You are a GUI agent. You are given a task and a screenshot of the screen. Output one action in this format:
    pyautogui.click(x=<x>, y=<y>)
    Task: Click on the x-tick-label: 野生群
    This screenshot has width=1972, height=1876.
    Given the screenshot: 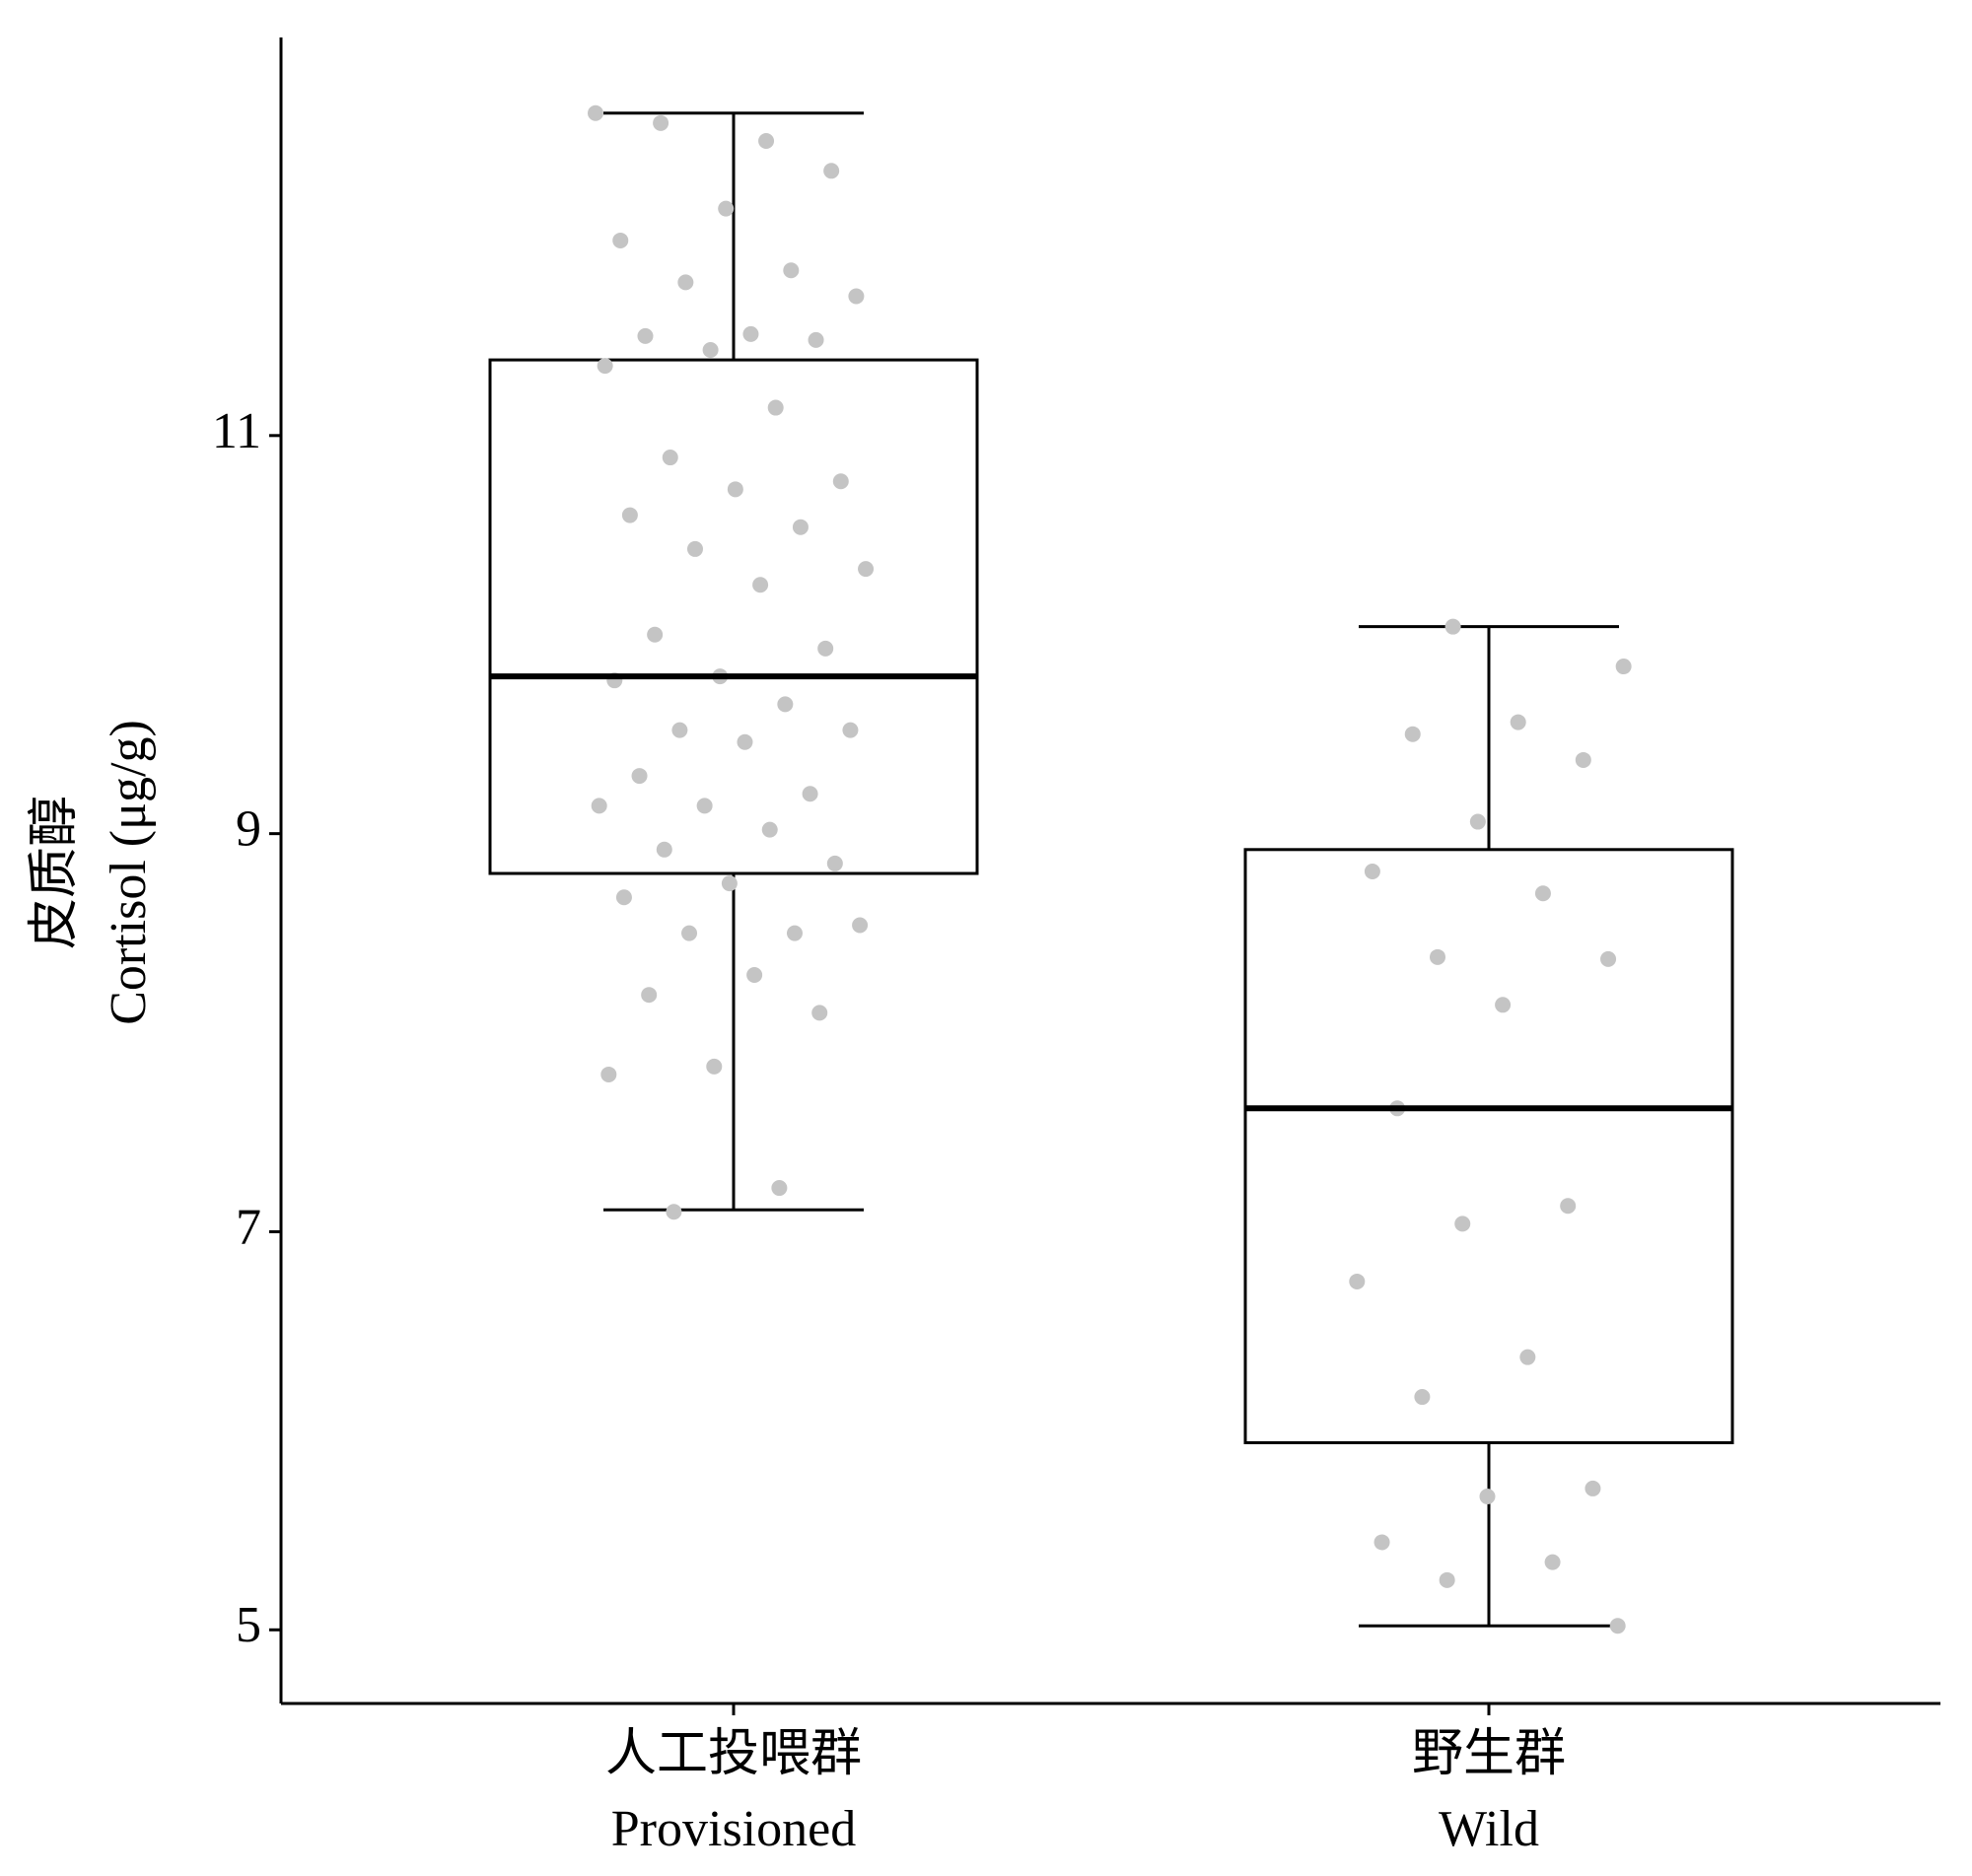 What is the action you would take?
    pyautogui.click(x=1489, y=1754)
    